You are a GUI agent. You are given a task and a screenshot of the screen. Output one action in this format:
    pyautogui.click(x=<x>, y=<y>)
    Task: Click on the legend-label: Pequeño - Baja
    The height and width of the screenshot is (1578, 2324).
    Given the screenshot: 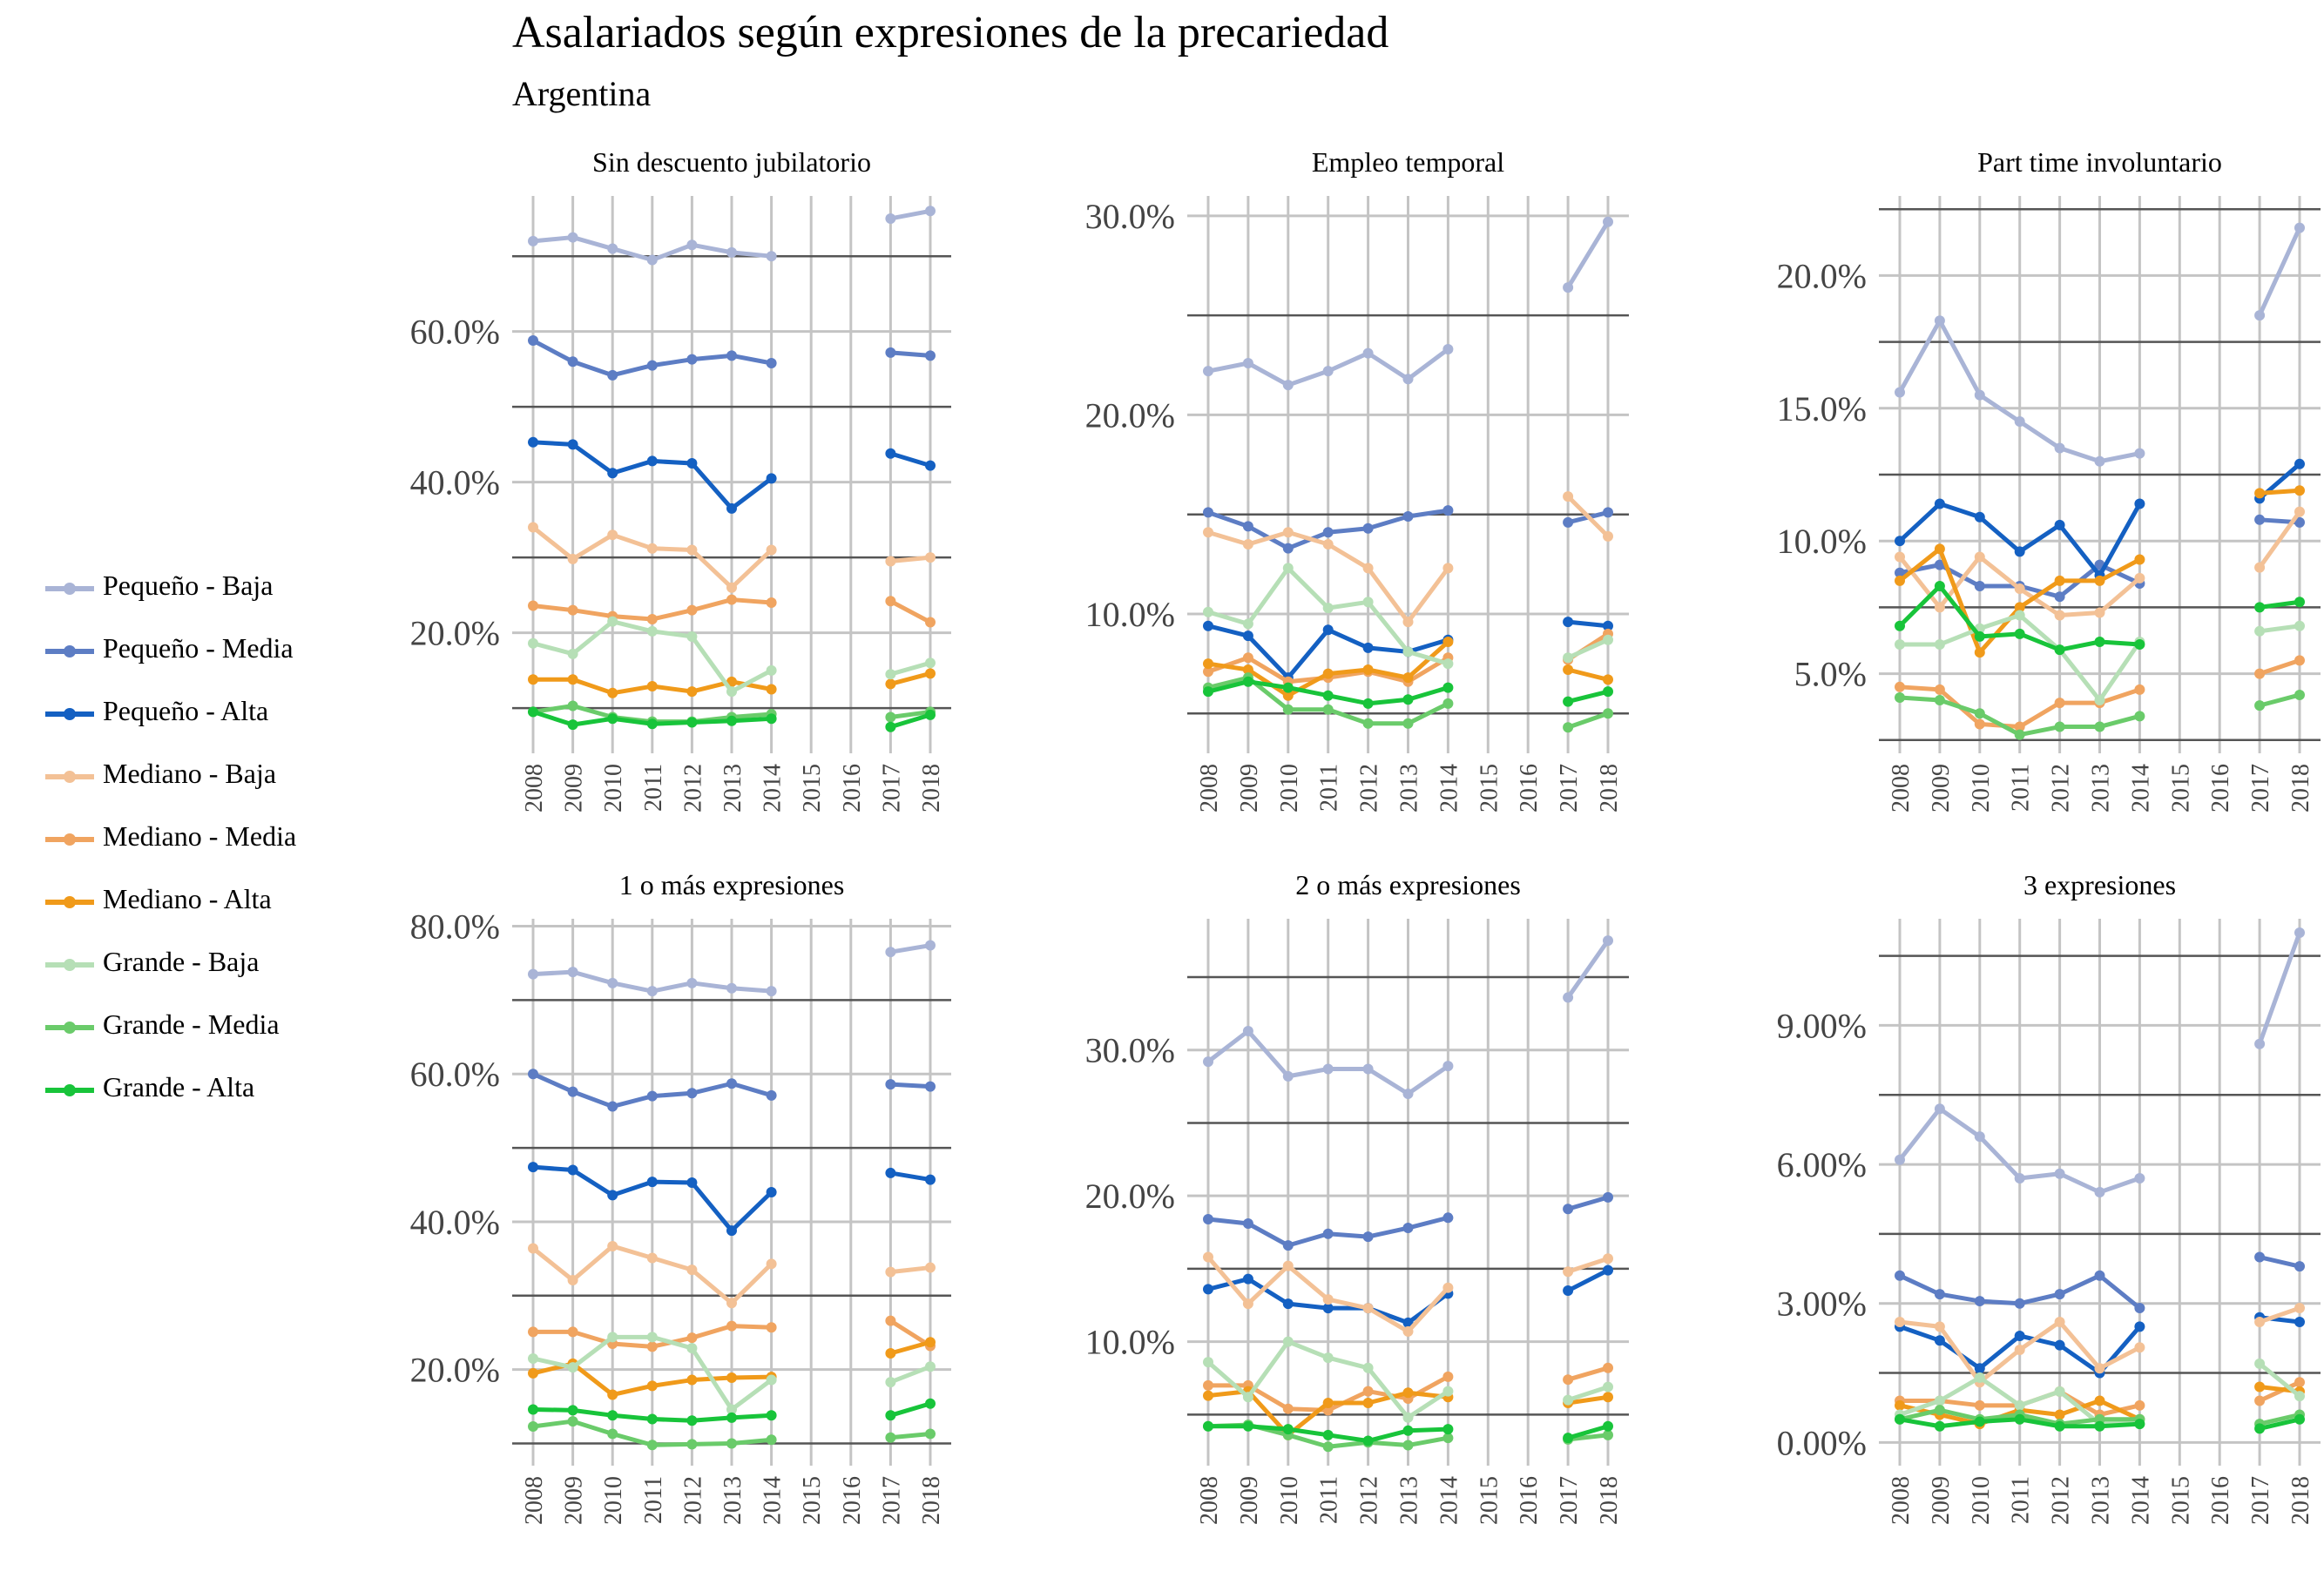 What is the action you would take?
    pyautogui.click(x=188, y=585)
    